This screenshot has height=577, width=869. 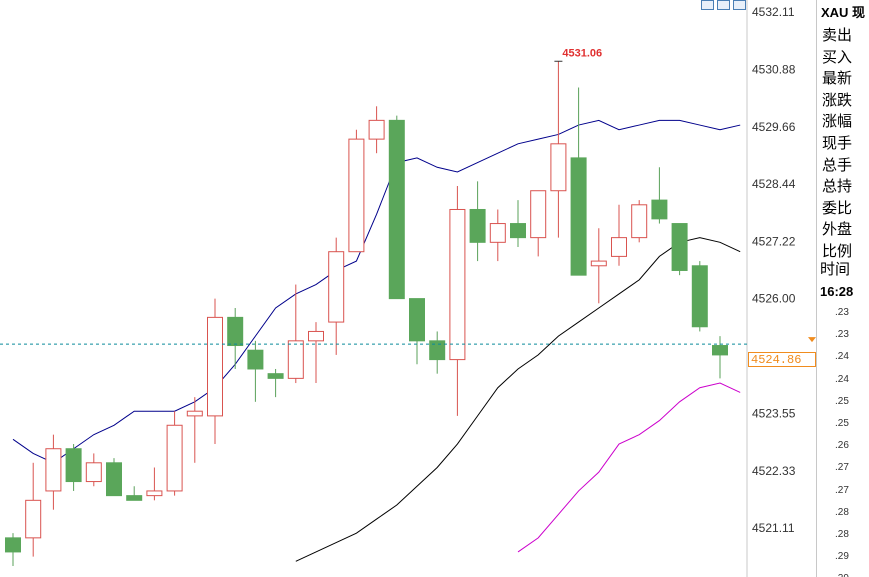 I want to click on high-label: 4531.06, so click(x=582, y=53).